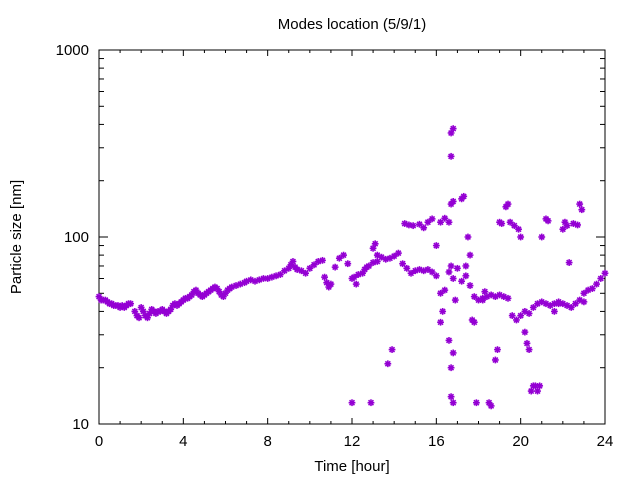  I want to click on x-tick-label: 4, so click(183, 441).